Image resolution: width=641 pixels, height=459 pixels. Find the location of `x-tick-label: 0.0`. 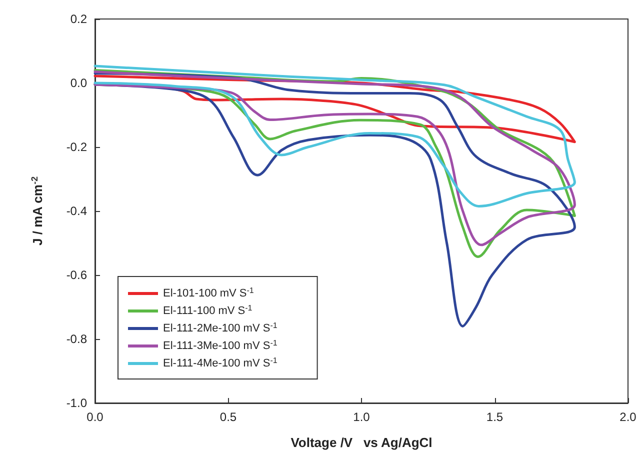

x-tick-label: 0.0 is located at coordinates (95, 417).